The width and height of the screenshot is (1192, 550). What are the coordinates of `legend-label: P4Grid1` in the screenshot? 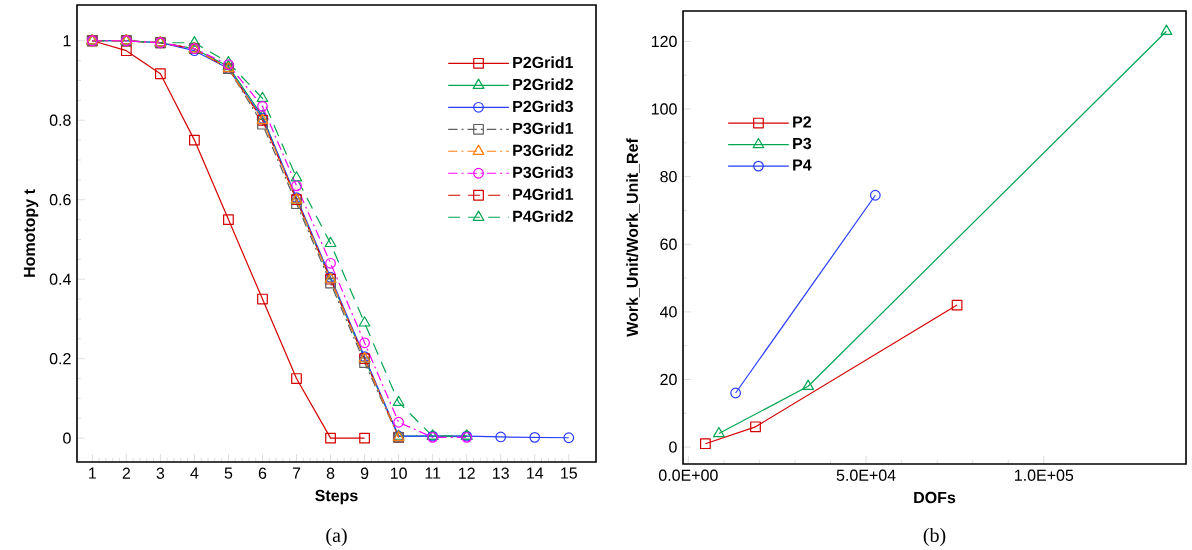 It's located at (543, 194).